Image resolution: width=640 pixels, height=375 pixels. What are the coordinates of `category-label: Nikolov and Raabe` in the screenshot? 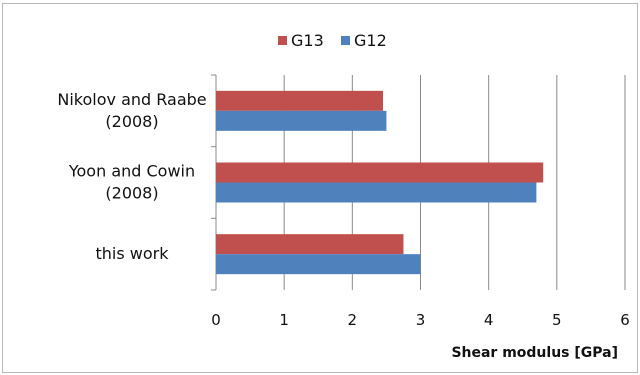 It's located at (131, 99).